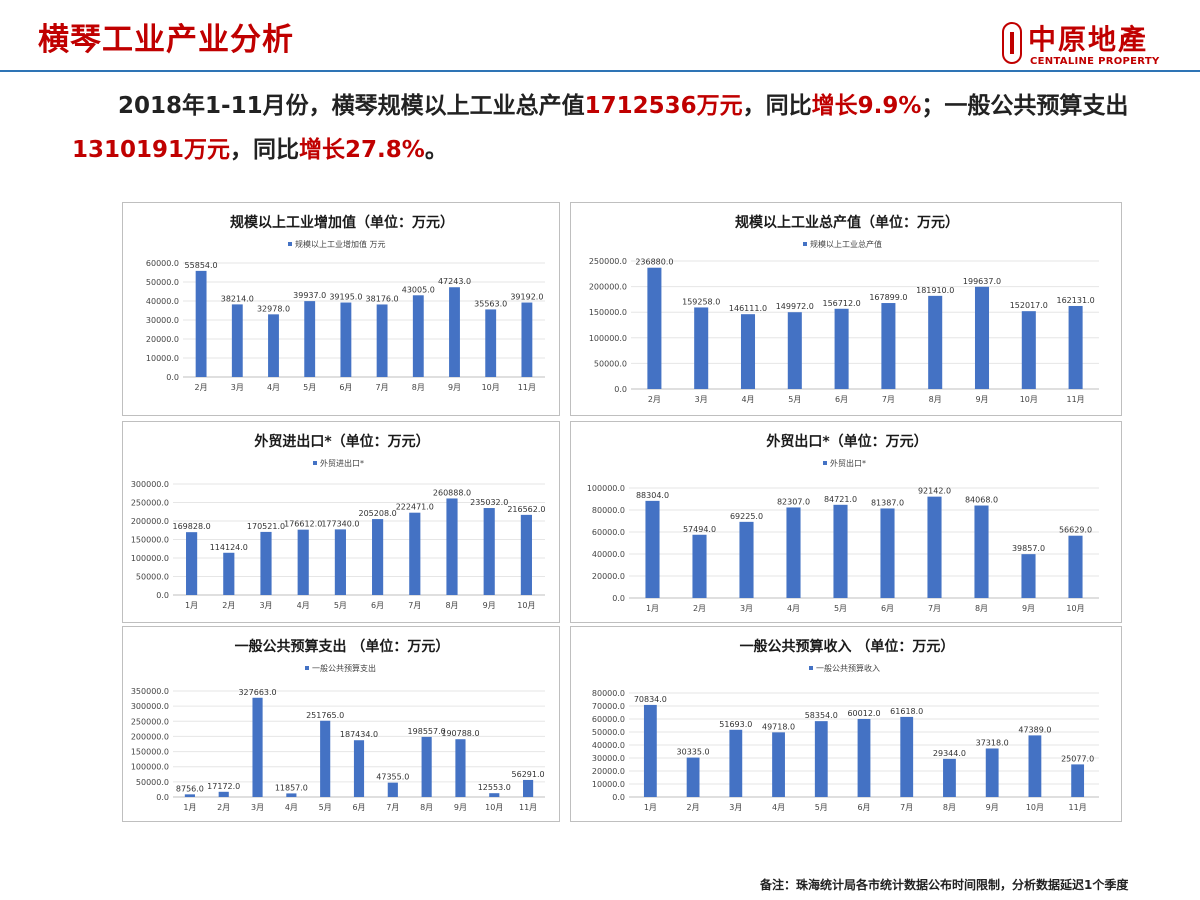 Image resolution: width=1200 pixels, height=900 pixels. Describe the element at coordinates (162, 358) in the screenshot. I see `y-tick-label: 10000.0` at that location.